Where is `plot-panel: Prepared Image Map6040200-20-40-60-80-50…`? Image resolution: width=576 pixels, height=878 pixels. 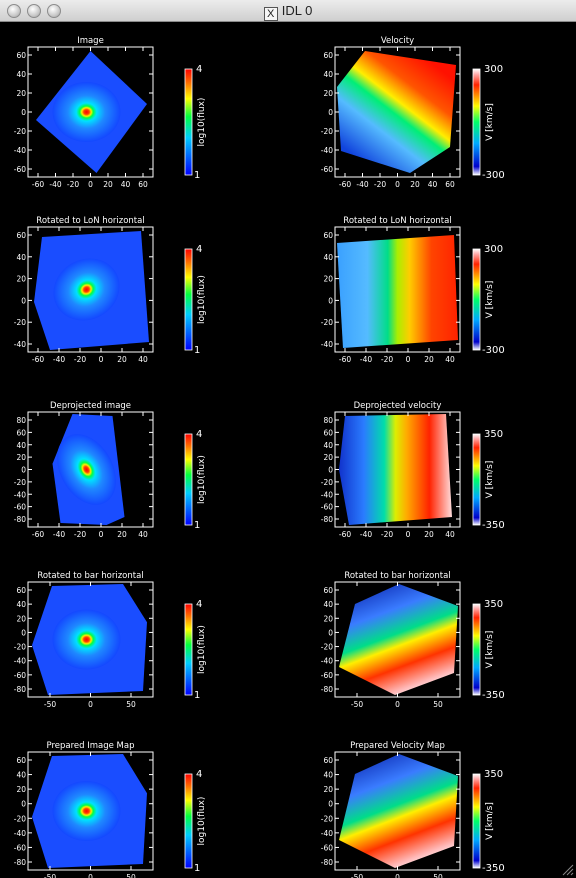 plot-panel: Prepared Image Map6040200-20-40-60-80-50… is located at coordinates (110, 809).